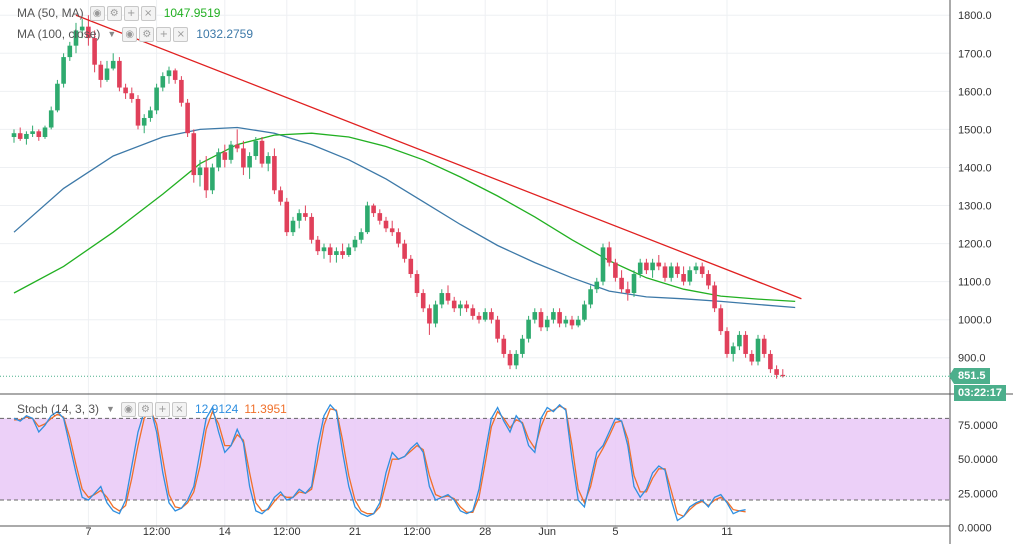  I want to click on legend-ma50-label: MA (50, MA), so click(50, 13).